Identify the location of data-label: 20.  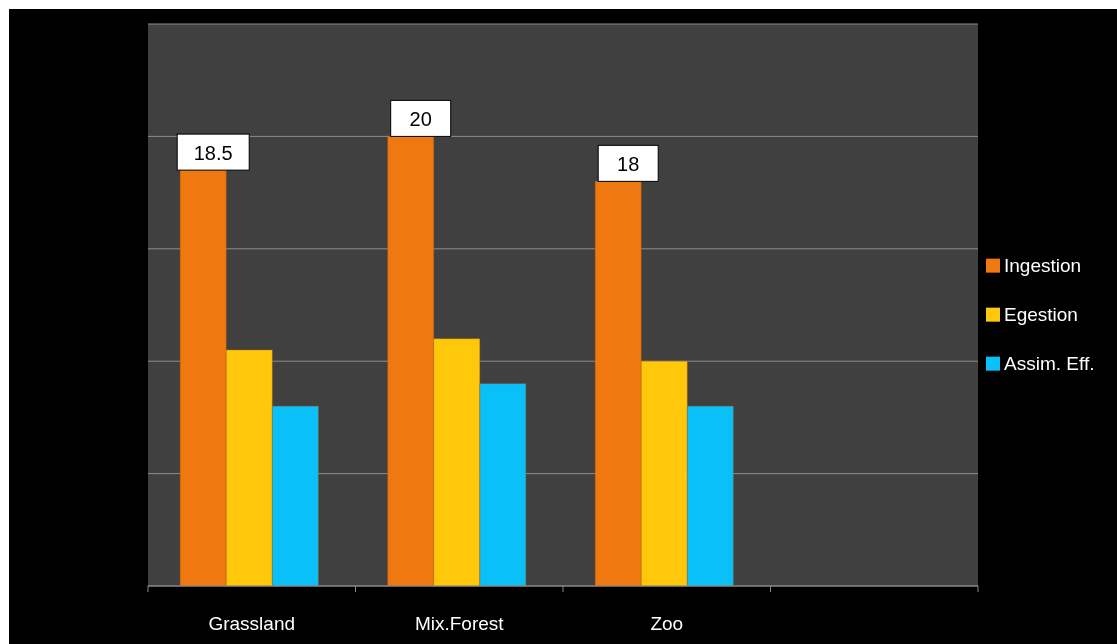
(420, 119).